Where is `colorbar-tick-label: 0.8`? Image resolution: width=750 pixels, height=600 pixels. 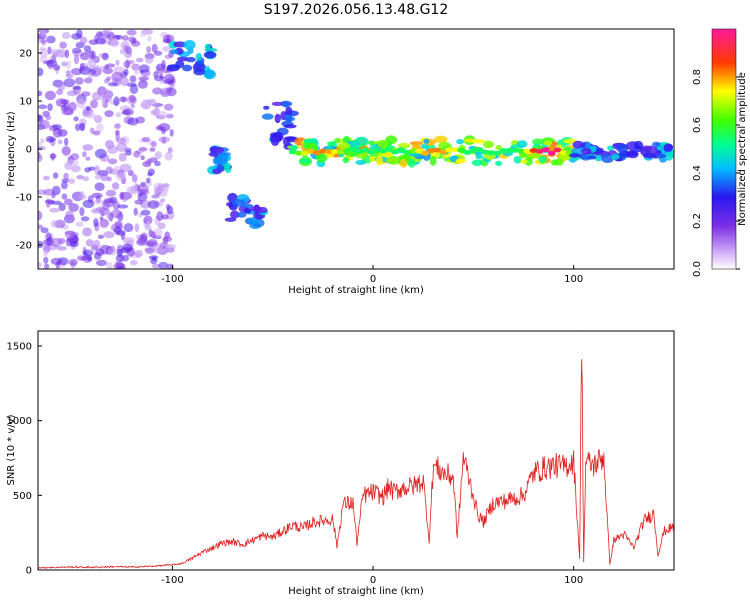
colorbar-tick-label: 0.8 is located at coordinates (697, 77).